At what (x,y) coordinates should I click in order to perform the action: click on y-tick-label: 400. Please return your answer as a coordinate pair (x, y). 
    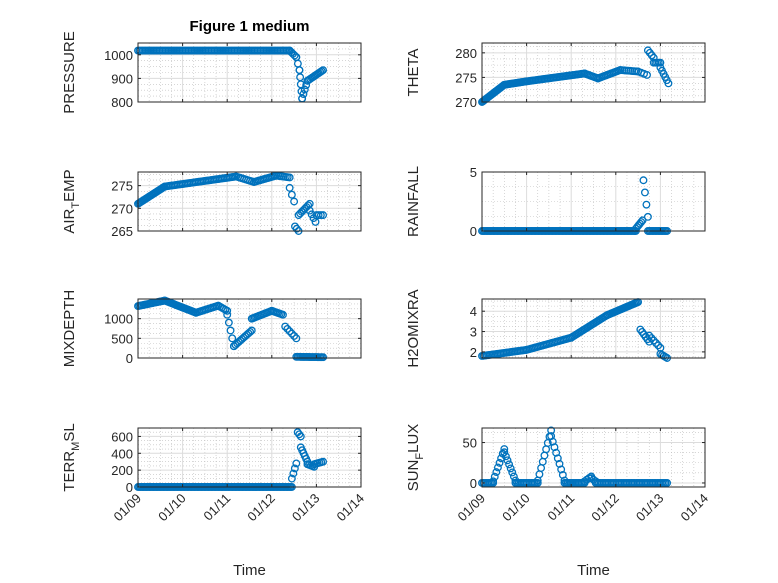
    Looking at the image, I should click on (122, 453).